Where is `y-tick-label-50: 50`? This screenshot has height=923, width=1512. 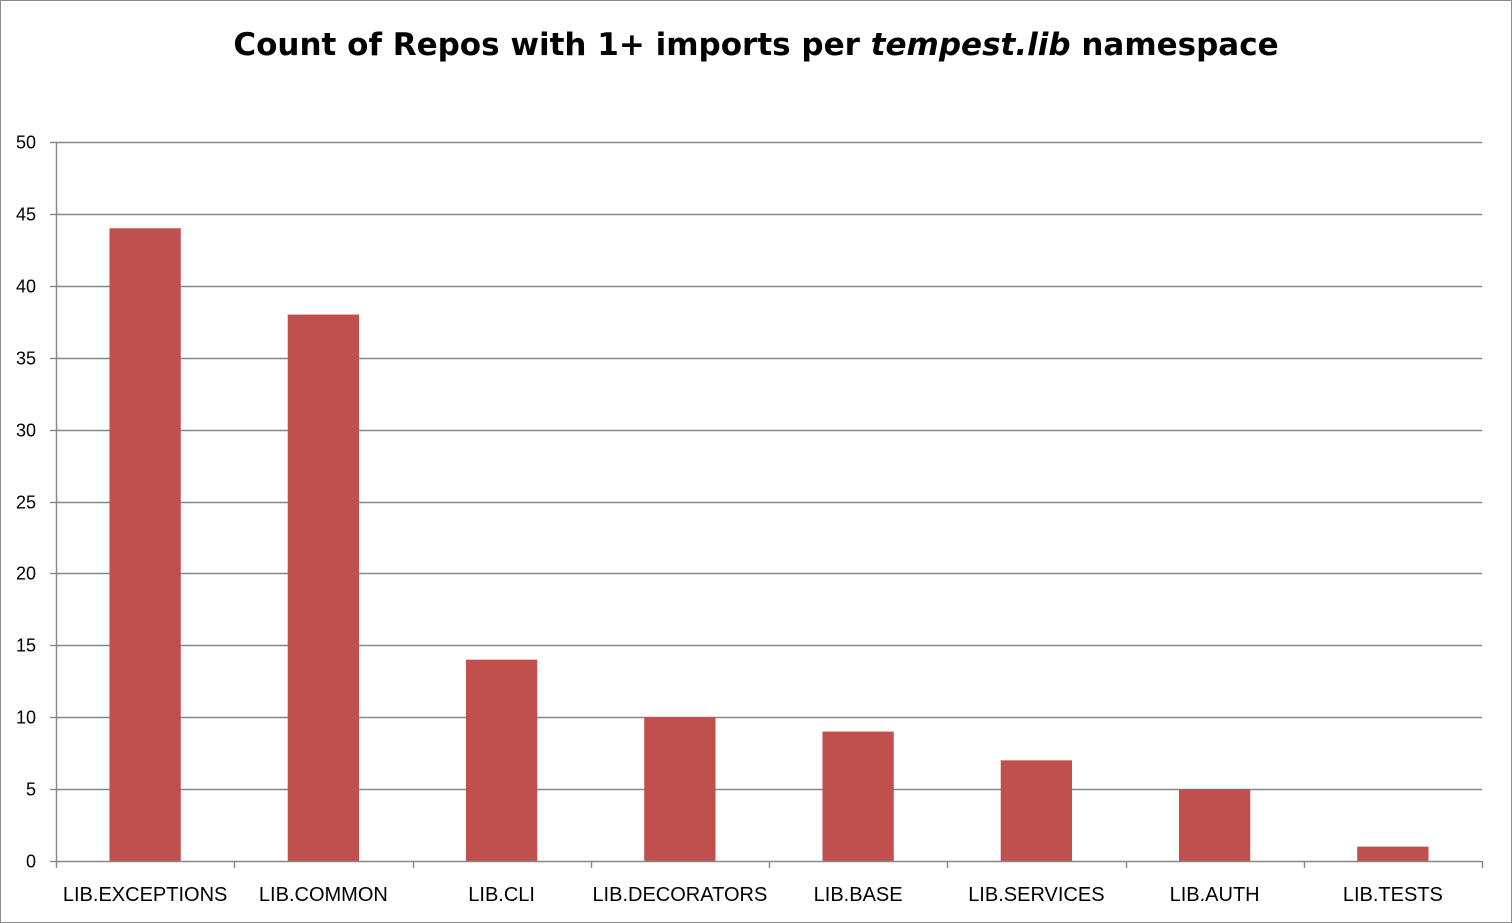
y-tick-label-50: 50 is located at coordinates (26, 143).